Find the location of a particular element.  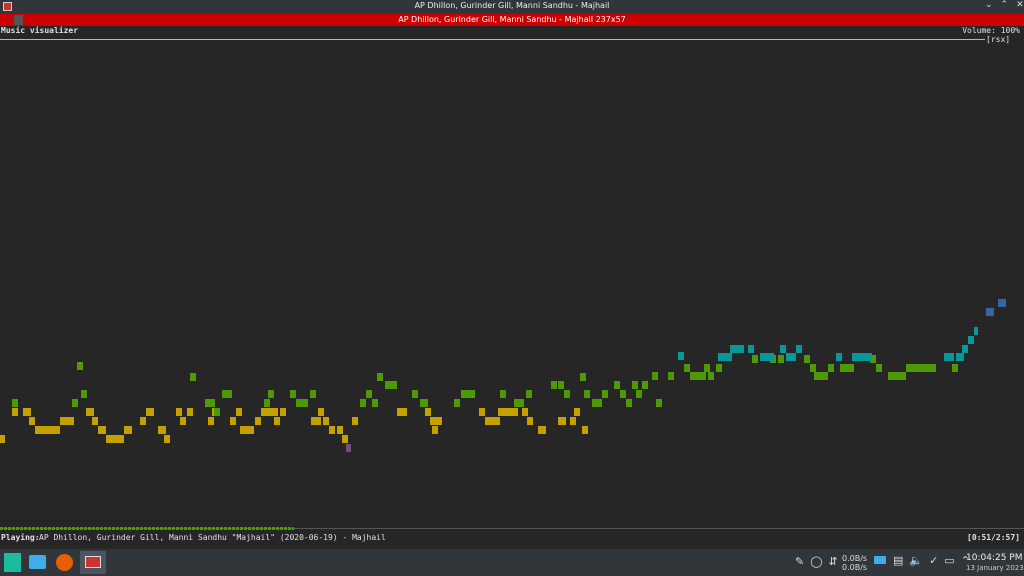

clock-date: 13 January 2023 is located at coordinates (995, 568).